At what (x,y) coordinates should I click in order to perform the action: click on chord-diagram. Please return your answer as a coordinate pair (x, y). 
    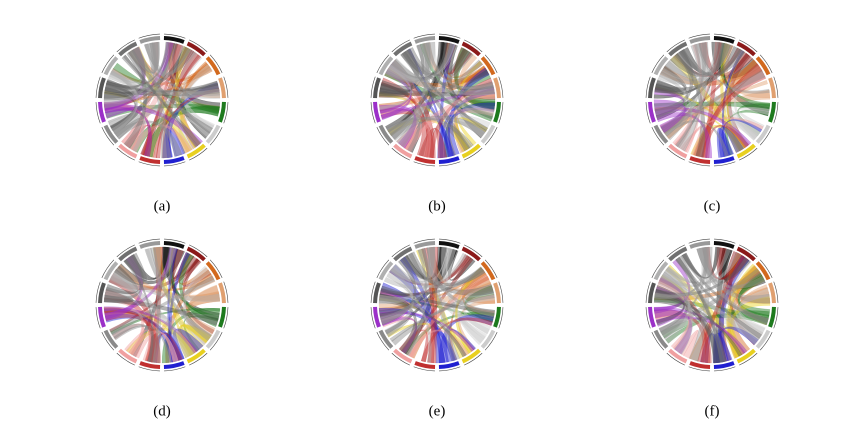
    Looking at the image, I should click on (712, 100).